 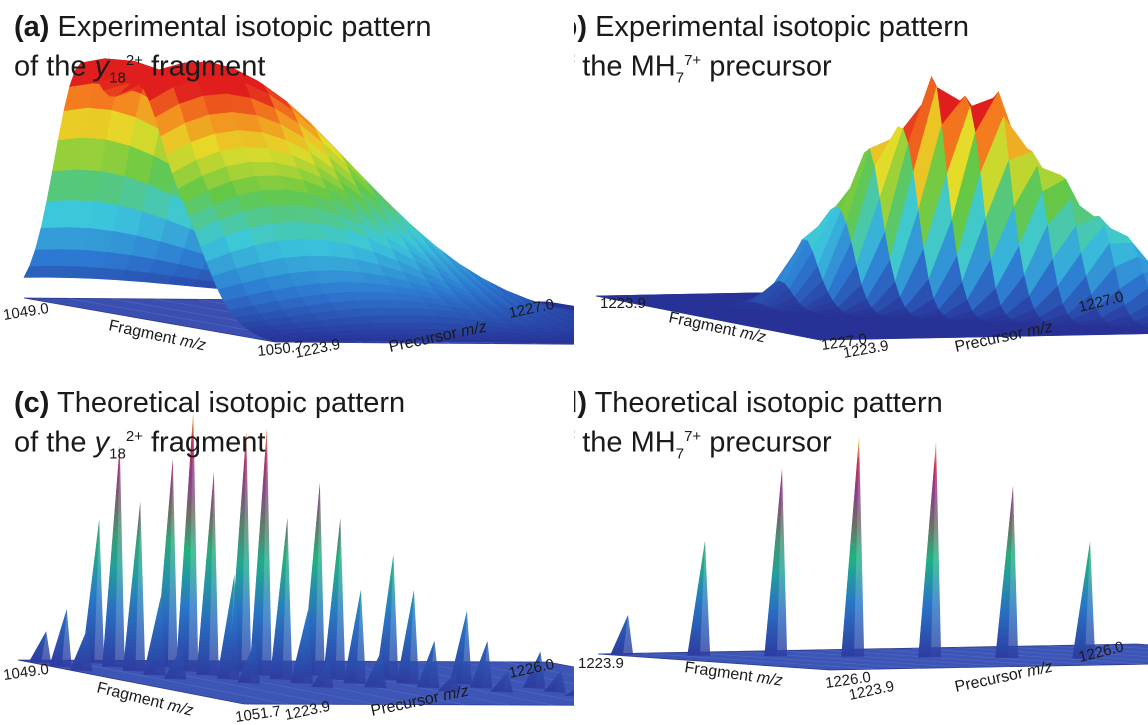 What do you see at coordinates (134, 60) in the screenshot?
I see `panel-a-title-sup: 2+` at bounding box center [134, 60].